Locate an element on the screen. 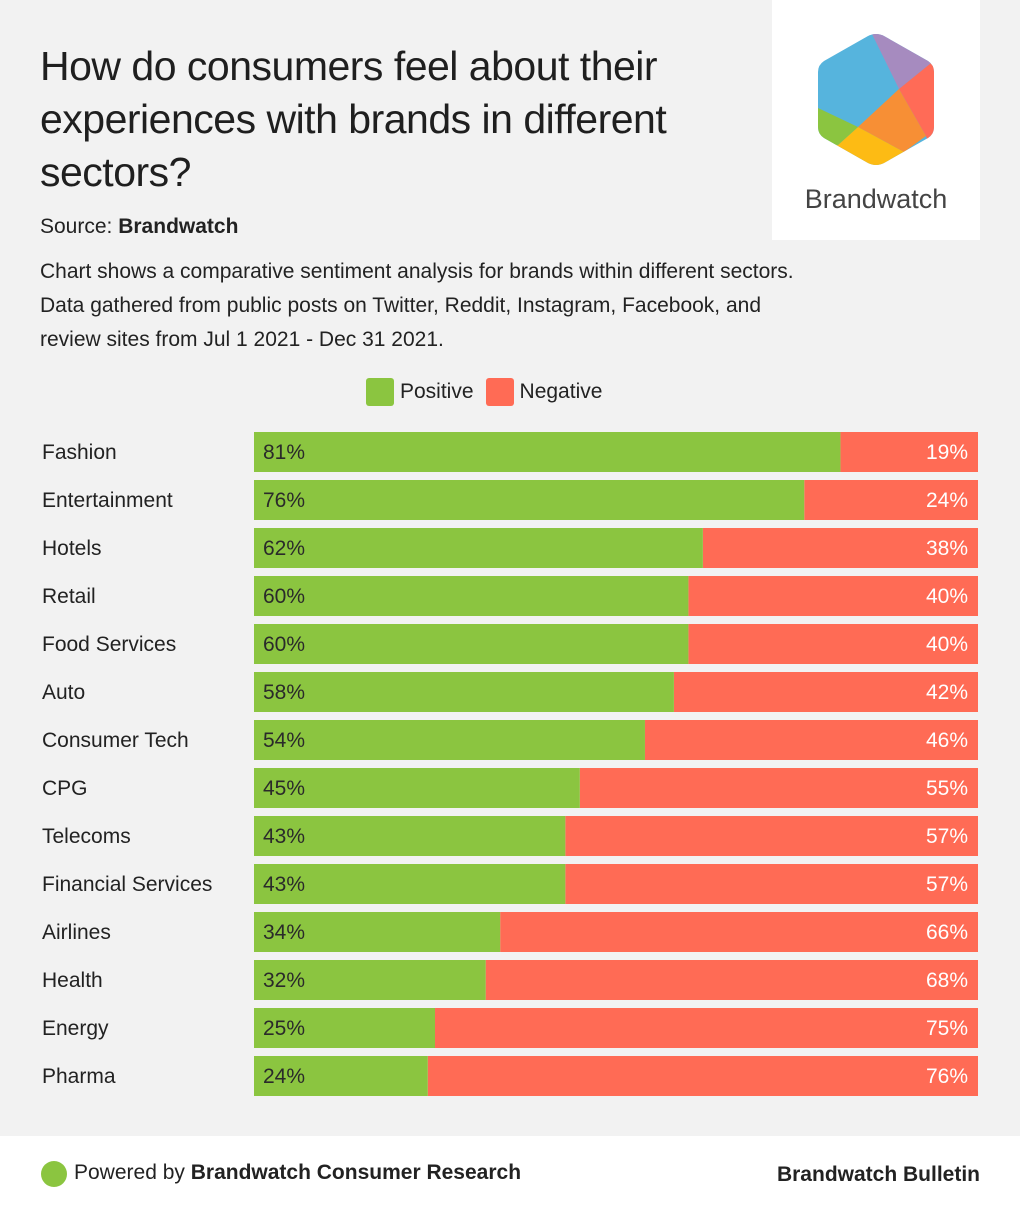 Image resolution: width=1020 pixels, height=1218 pixels. data-label-negative: 19% is located at coordinates (947, 452).